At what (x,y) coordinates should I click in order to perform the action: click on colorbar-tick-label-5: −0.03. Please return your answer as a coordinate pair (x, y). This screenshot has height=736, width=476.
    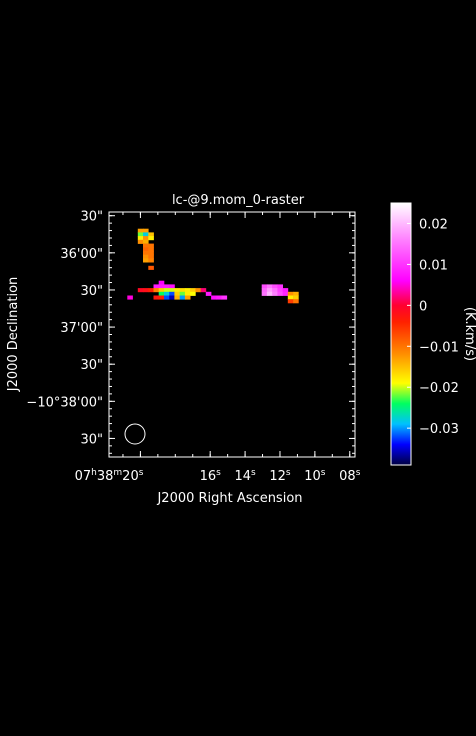
    Looking at the image, I should click on (439, 429).